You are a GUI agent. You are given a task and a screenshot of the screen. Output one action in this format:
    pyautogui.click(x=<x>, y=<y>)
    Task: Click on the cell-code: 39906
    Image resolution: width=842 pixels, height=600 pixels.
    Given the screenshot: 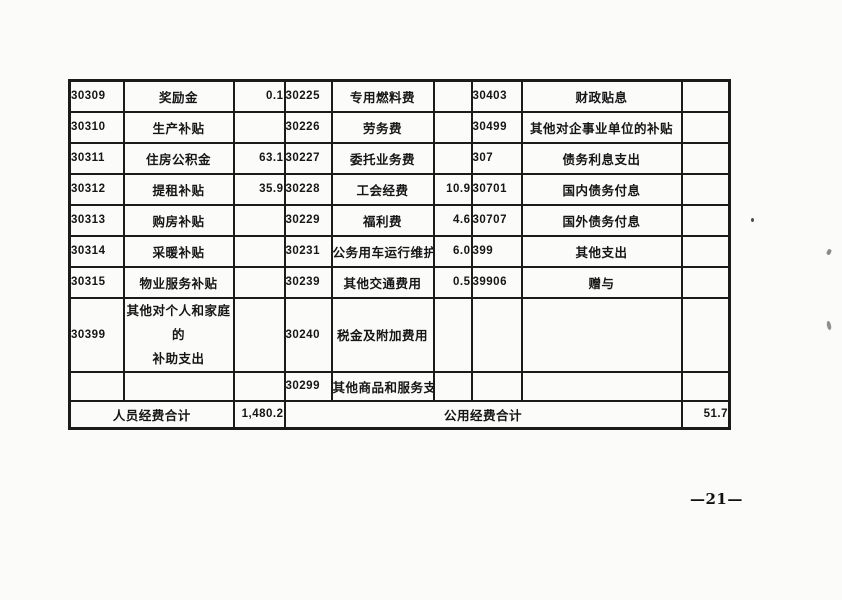 What is the action you would take?
    pyautogui.click(x=496, y=282)
    